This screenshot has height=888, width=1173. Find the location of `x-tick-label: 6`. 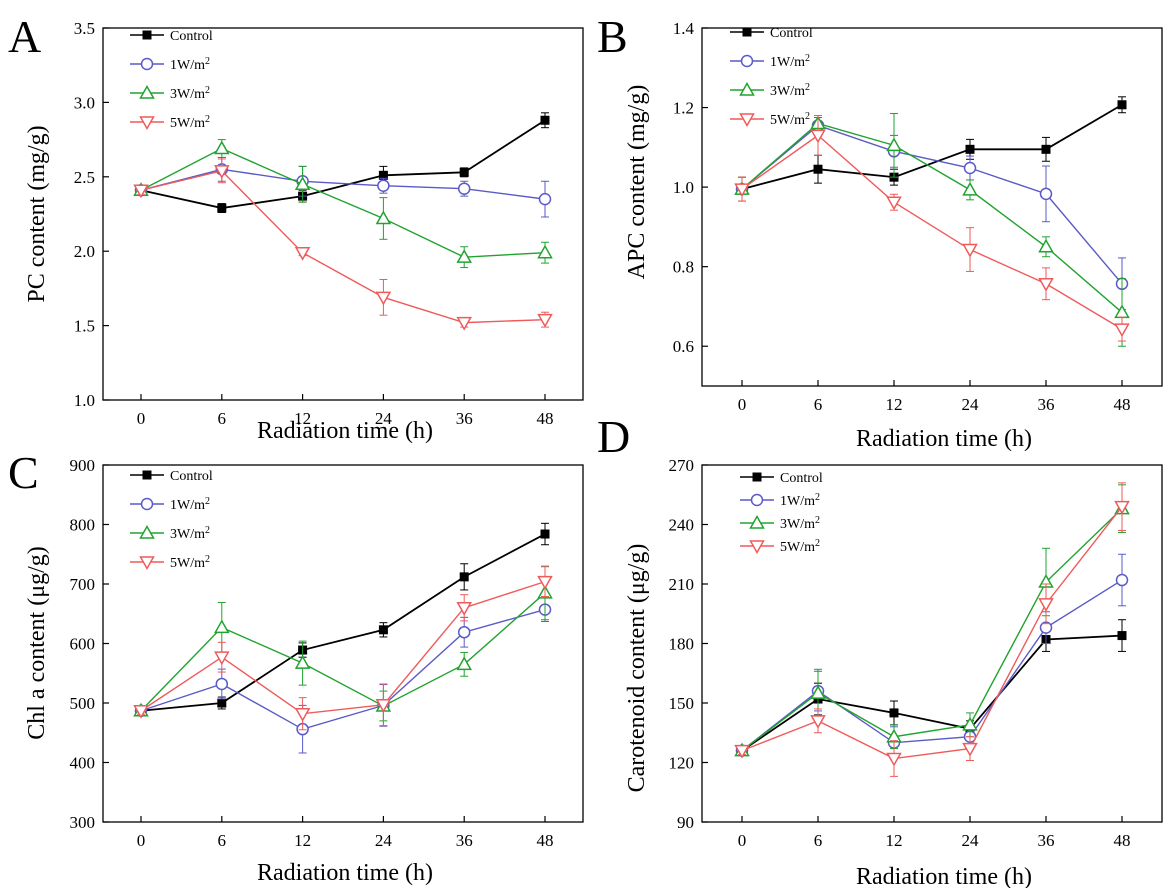

x-tick-label: 6 is located at coordinates (818, 840).